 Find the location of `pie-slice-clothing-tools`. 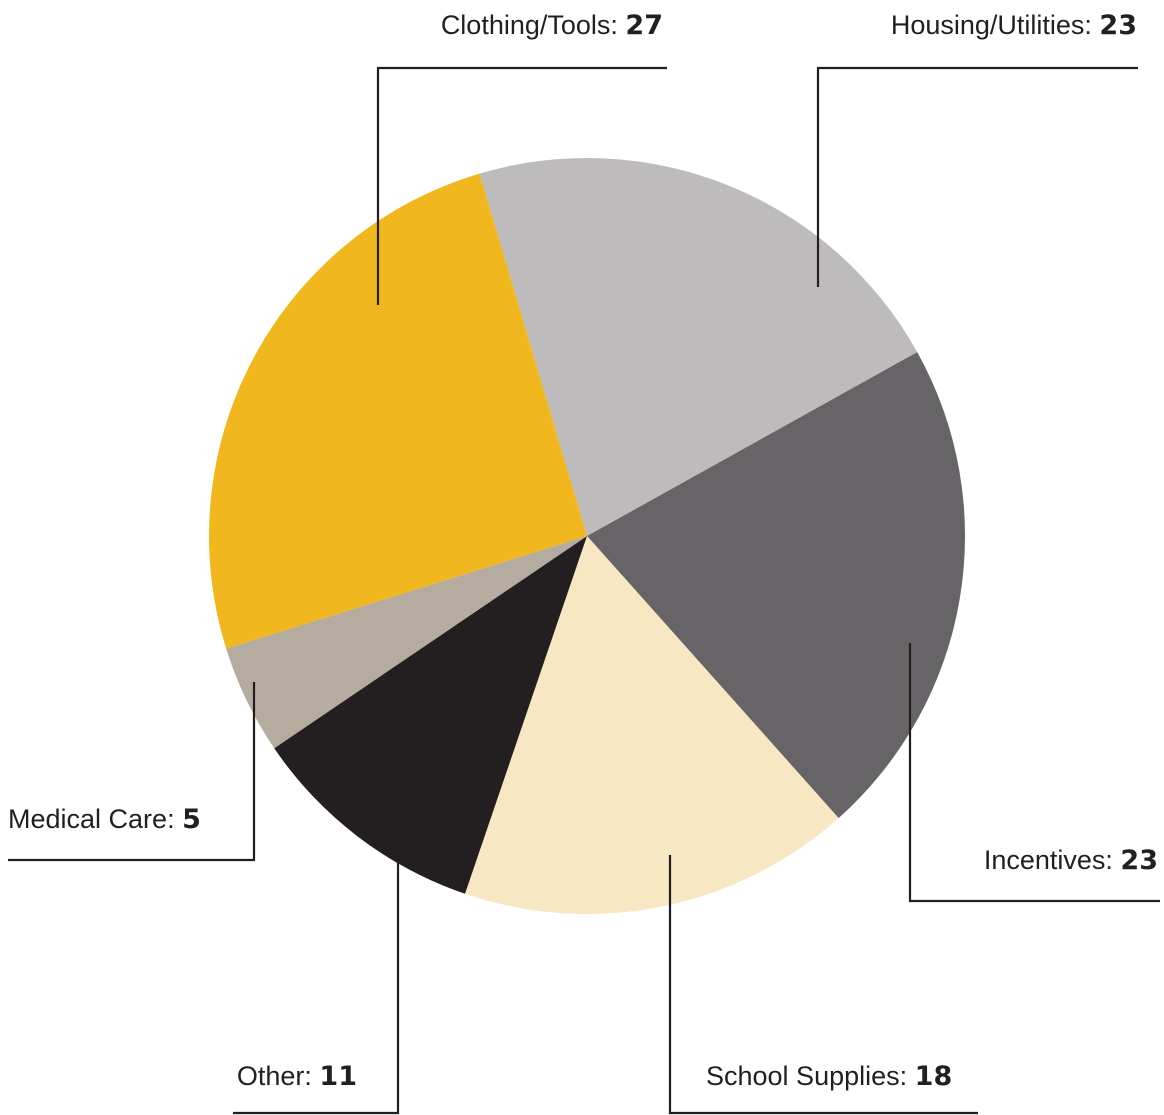

pie-slice-clothing-tools is located at coordinates (397, 411).